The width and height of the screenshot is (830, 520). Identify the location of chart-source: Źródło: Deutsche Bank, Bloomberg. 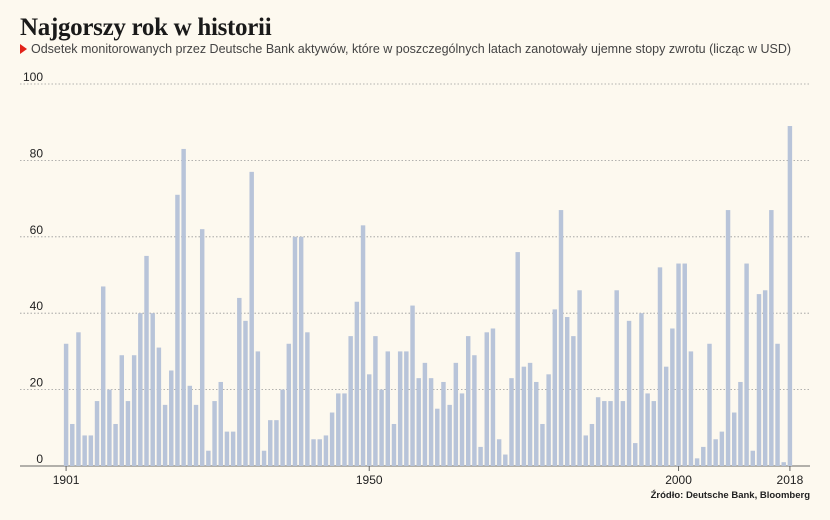
(730, 495).